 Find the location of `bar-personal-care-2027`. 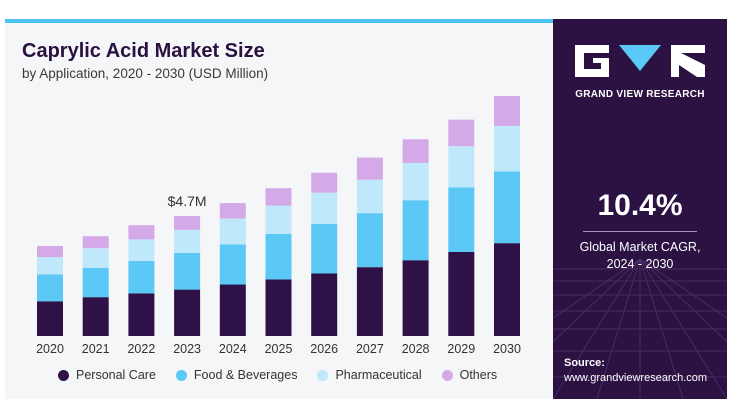

bar-personal-care-2027 is located at coordinates (369, 301).